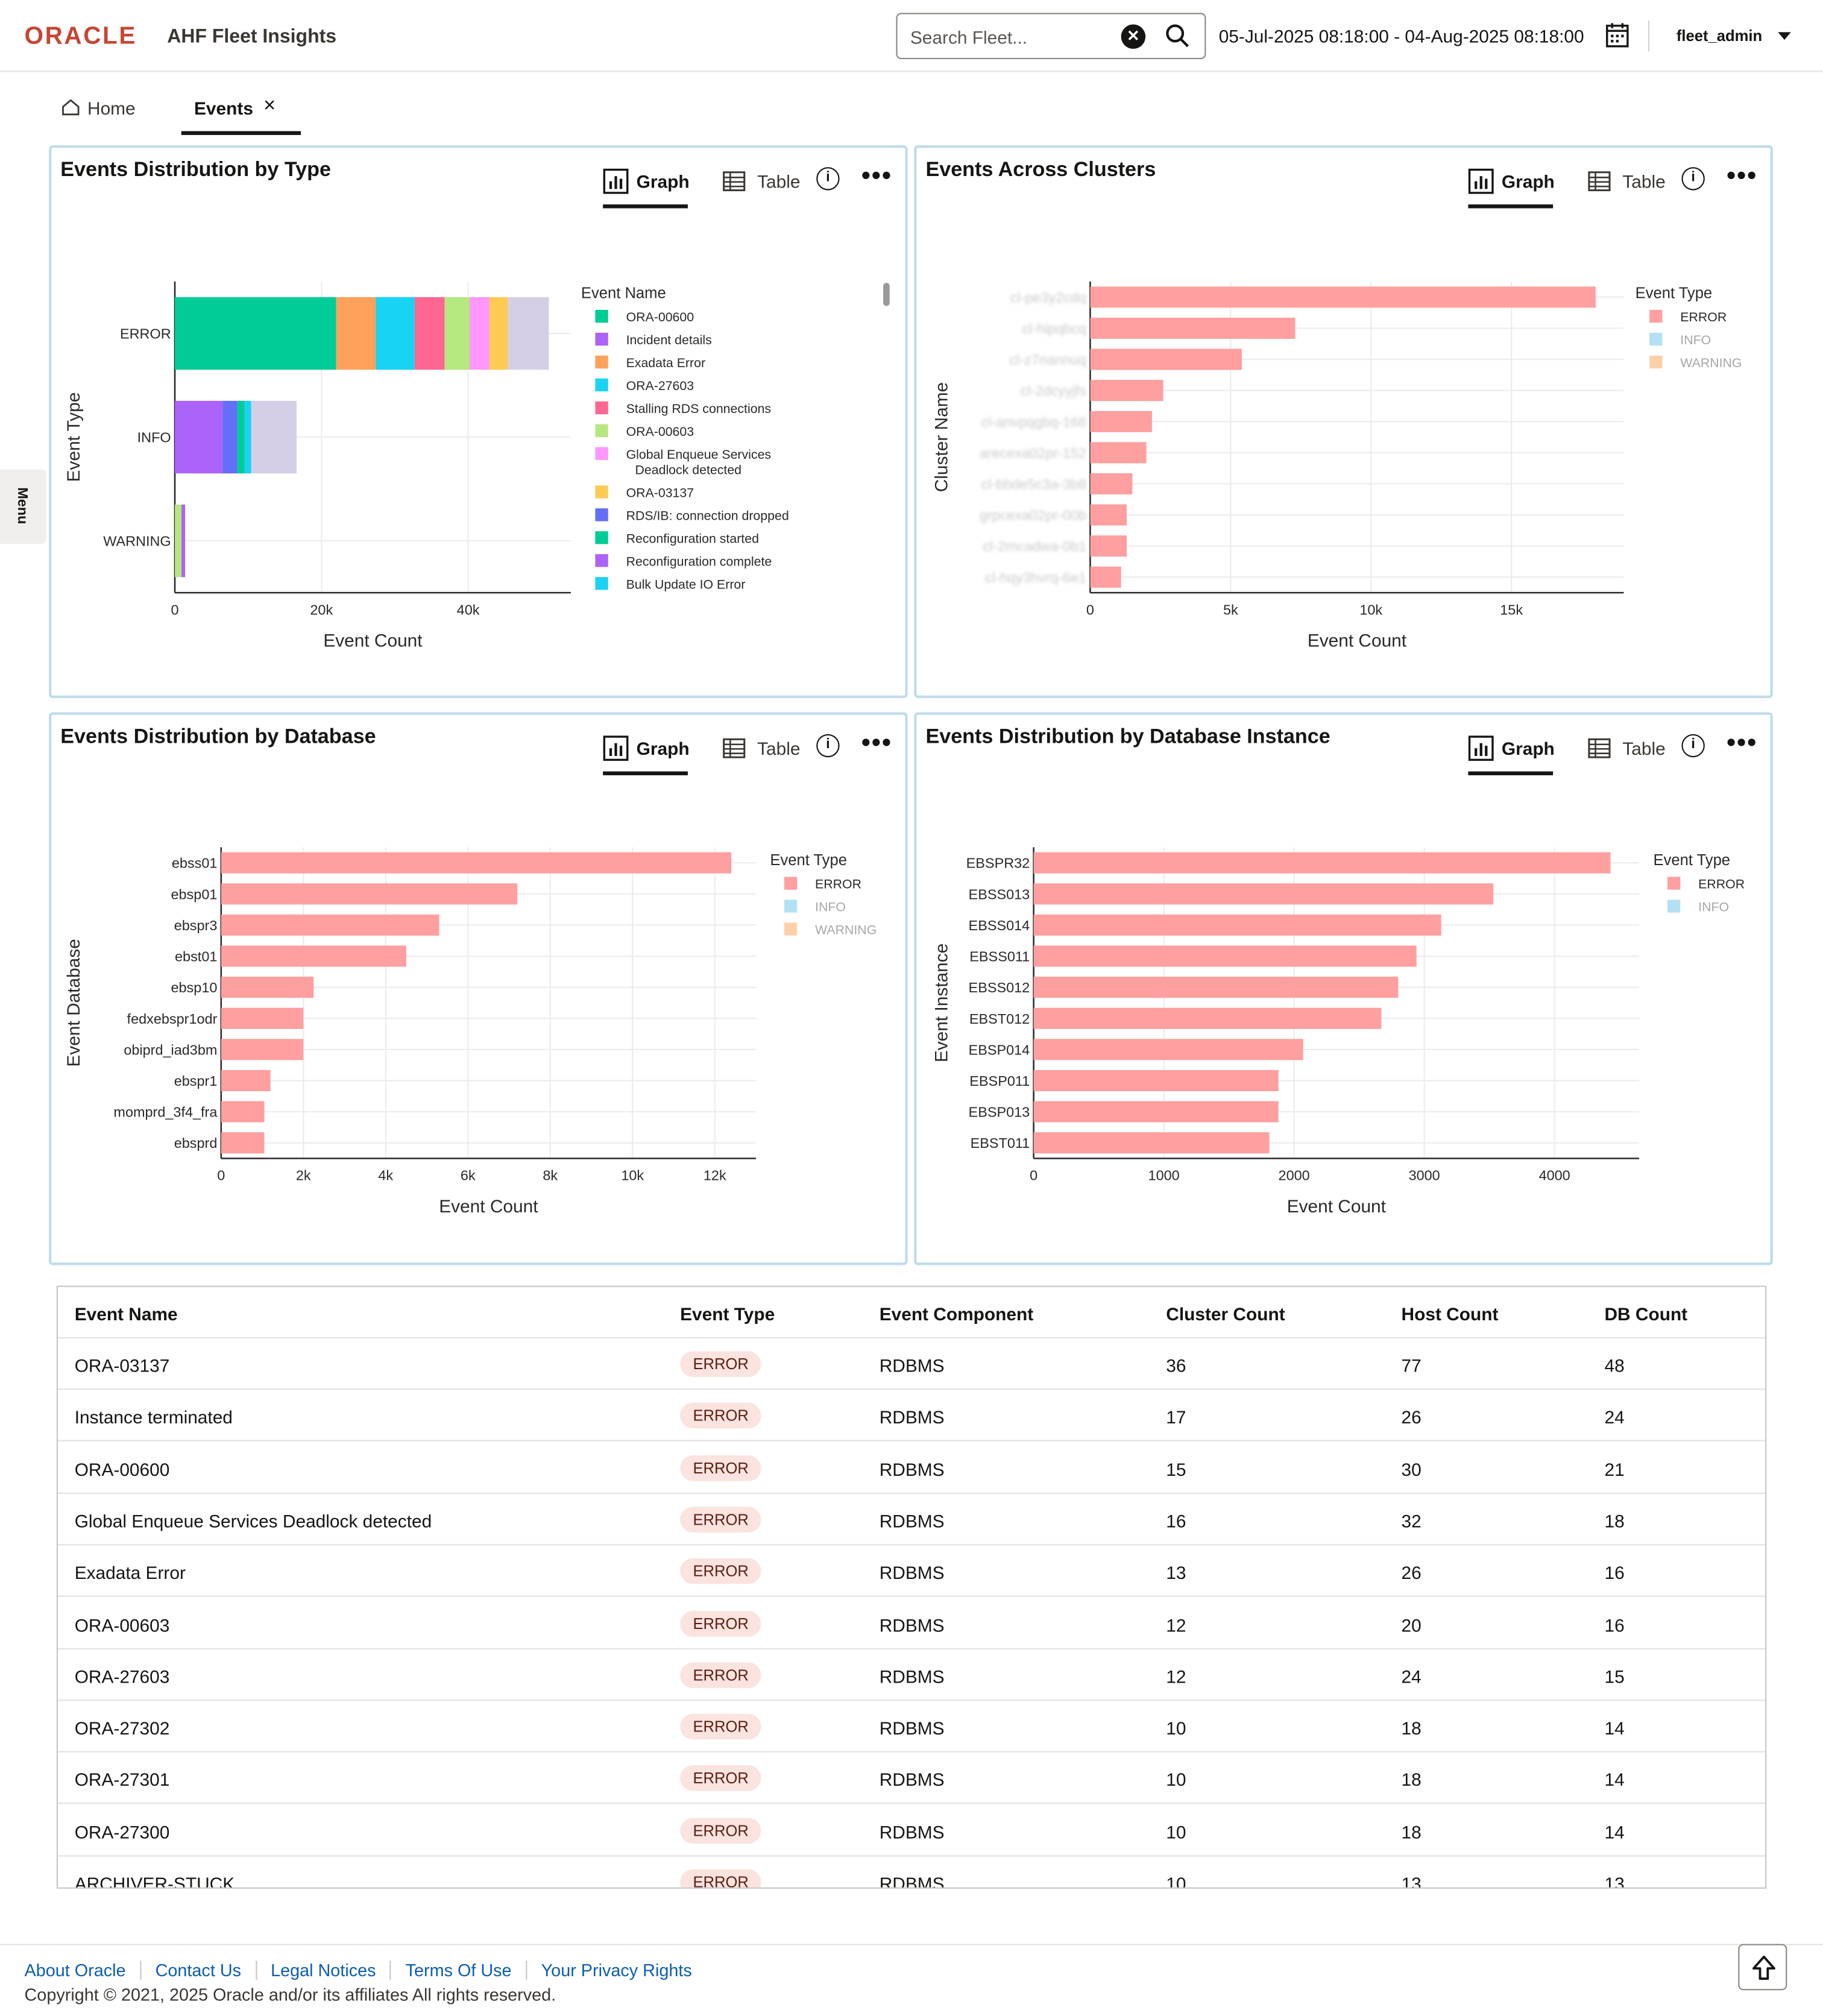 The width and height of the screenshot is (1823, 2016). What do you see at coordinates (956, 1314) in the screenshot?
I see `column-header: Event Component` at bounding box center [956, 1314].